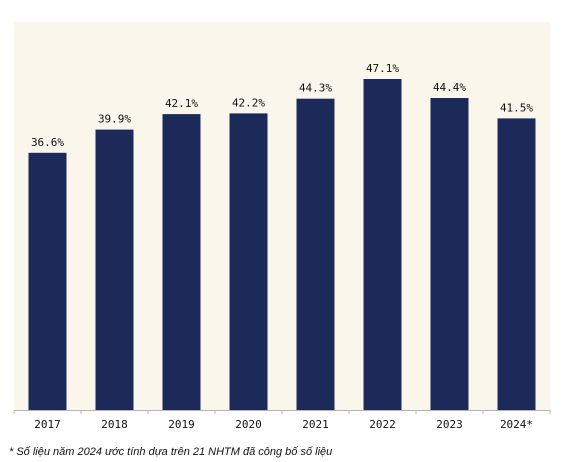  Describe the element at coordinates (114, 269) in the screenshot. I see `bar-2018` at that location.